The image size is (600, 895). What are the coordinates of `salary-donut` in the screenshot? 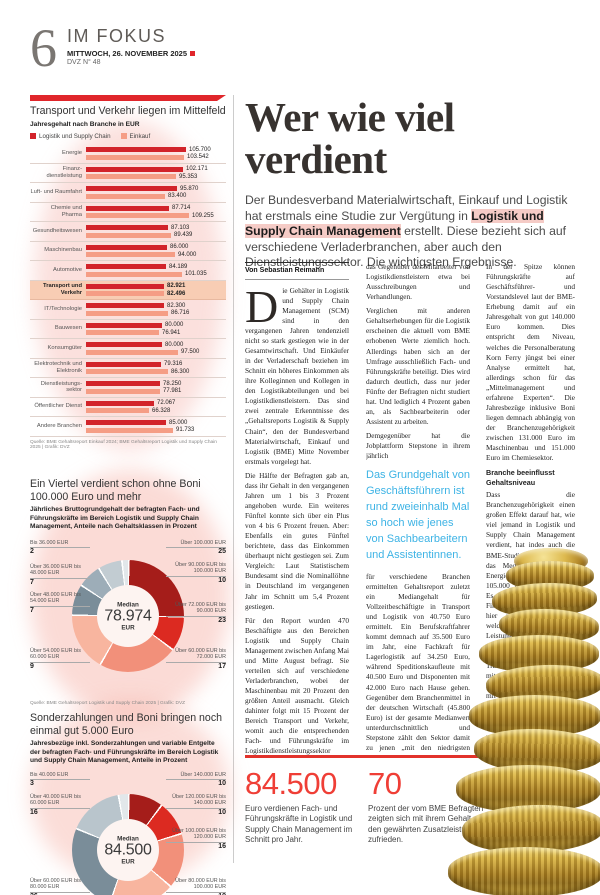 It's located at (128, 615).